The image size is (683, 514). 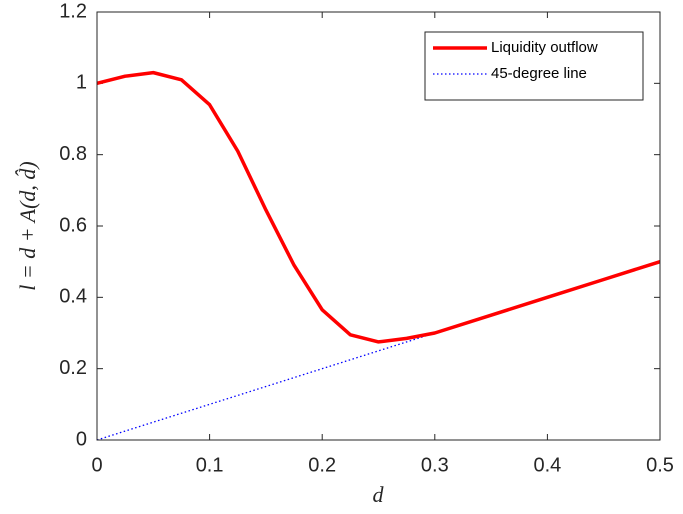 I want to click on legend: Liquidity outflow 45-degree line, so click(x=534, y=66).